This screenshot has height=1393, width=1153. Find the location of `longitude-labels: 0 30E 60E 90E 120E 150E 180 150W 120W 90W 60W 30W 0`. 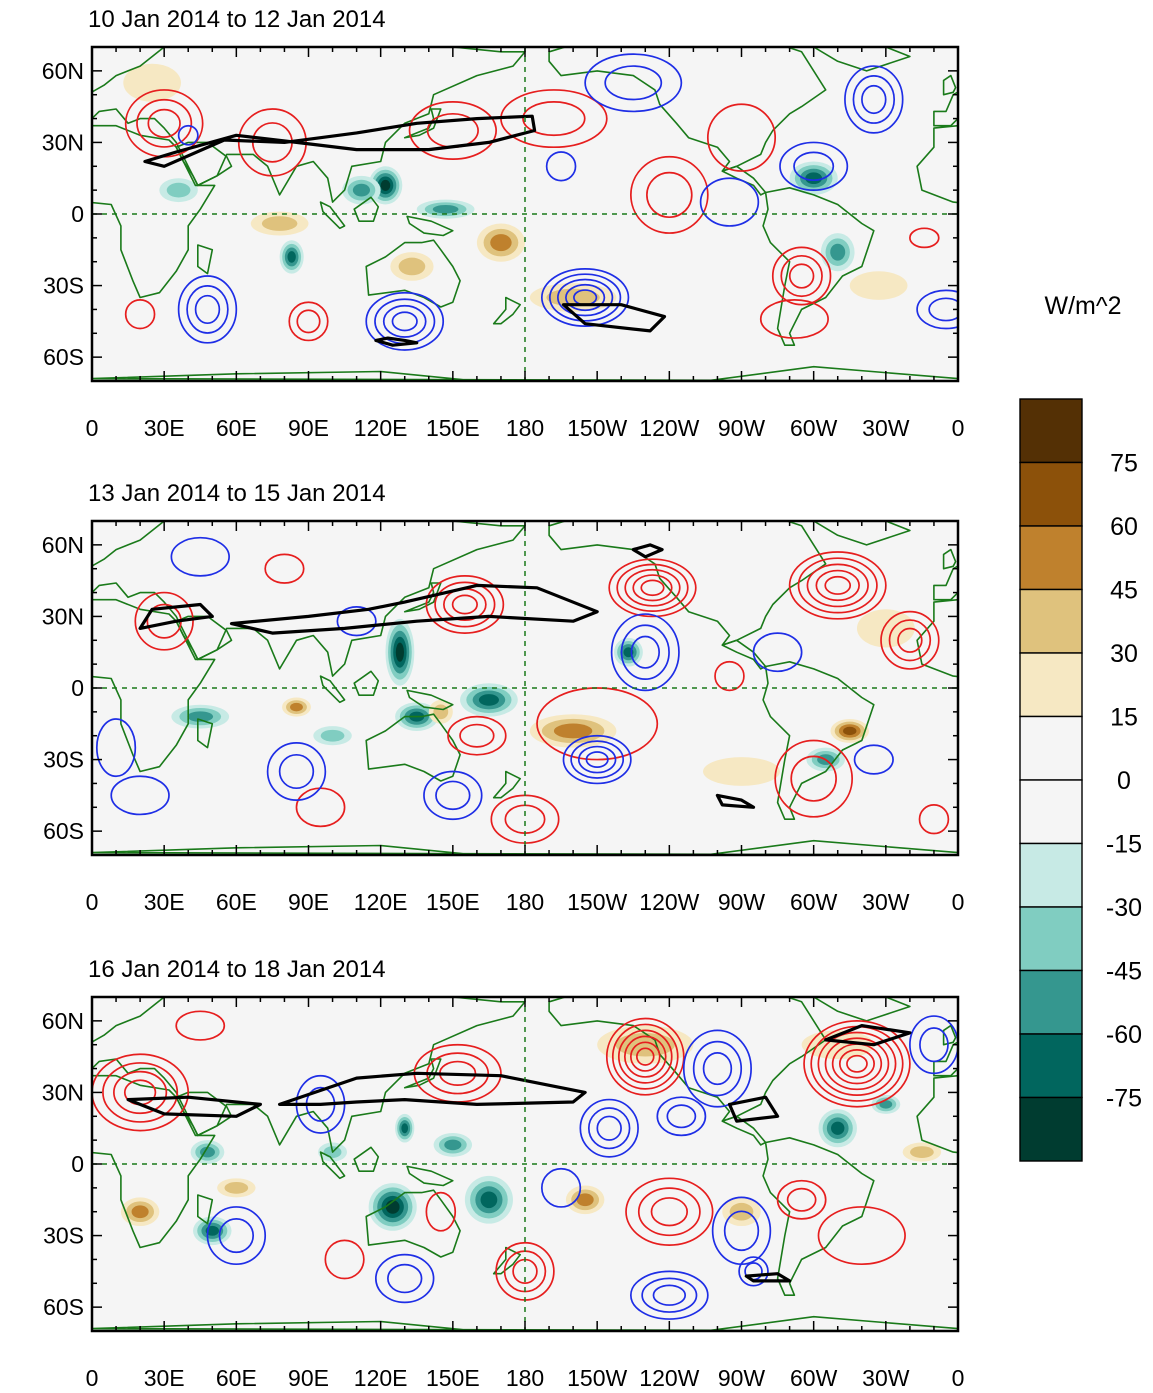

longitude-labels: 0 30E 60E 90E 120E 150E 180 150W 120W 90W 60W 30W 0 is located at coordinates (525, 428).